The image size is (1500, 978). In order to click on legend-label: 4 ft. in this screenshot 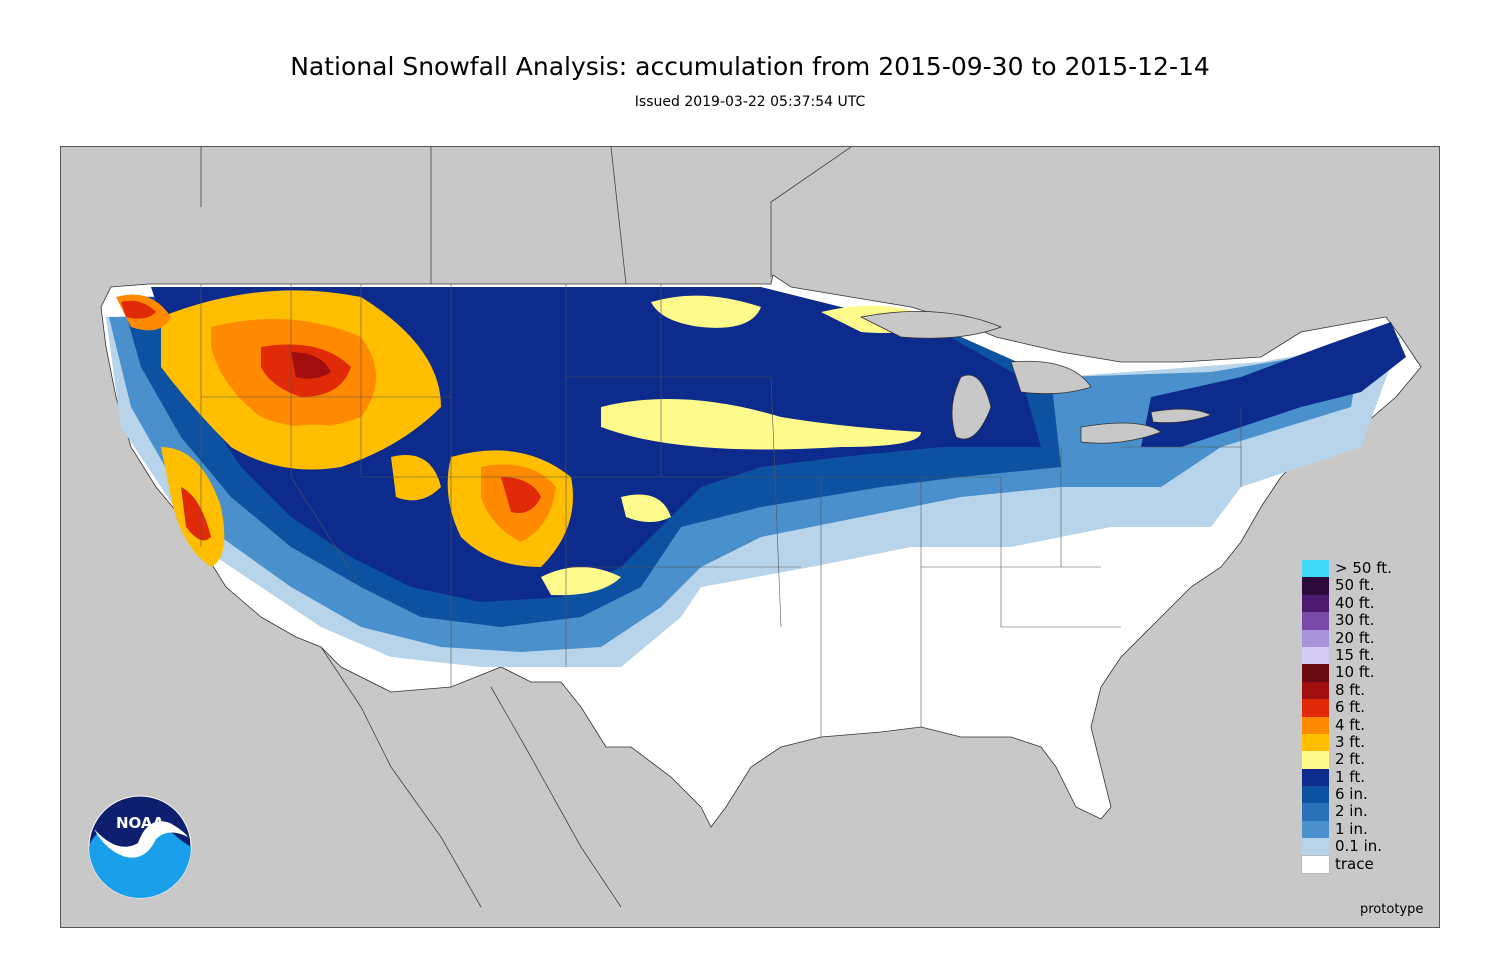, I will do `click(1350, 724)`.